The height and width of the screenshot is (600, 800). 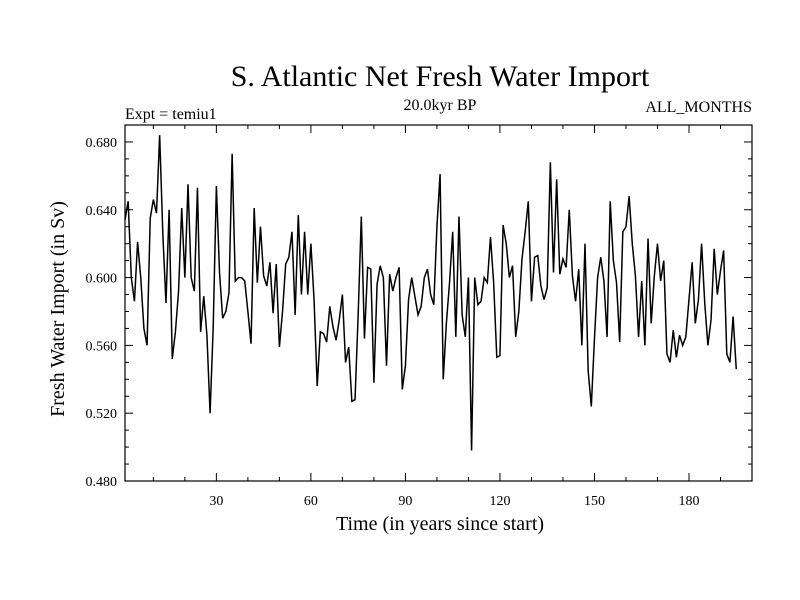 What do you see at coordinates (58, 309) in the screenshot?
I see `y-axis-label: Fresh Water Import (in Sv)` at bounding box center [58, 309].